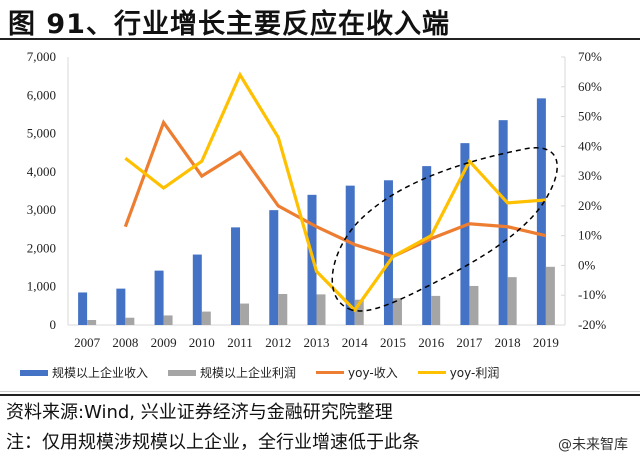  I want to click on source-text: 资料来源:Wind, 兴业证券经济与金融研究院整理, so click(199, 412).